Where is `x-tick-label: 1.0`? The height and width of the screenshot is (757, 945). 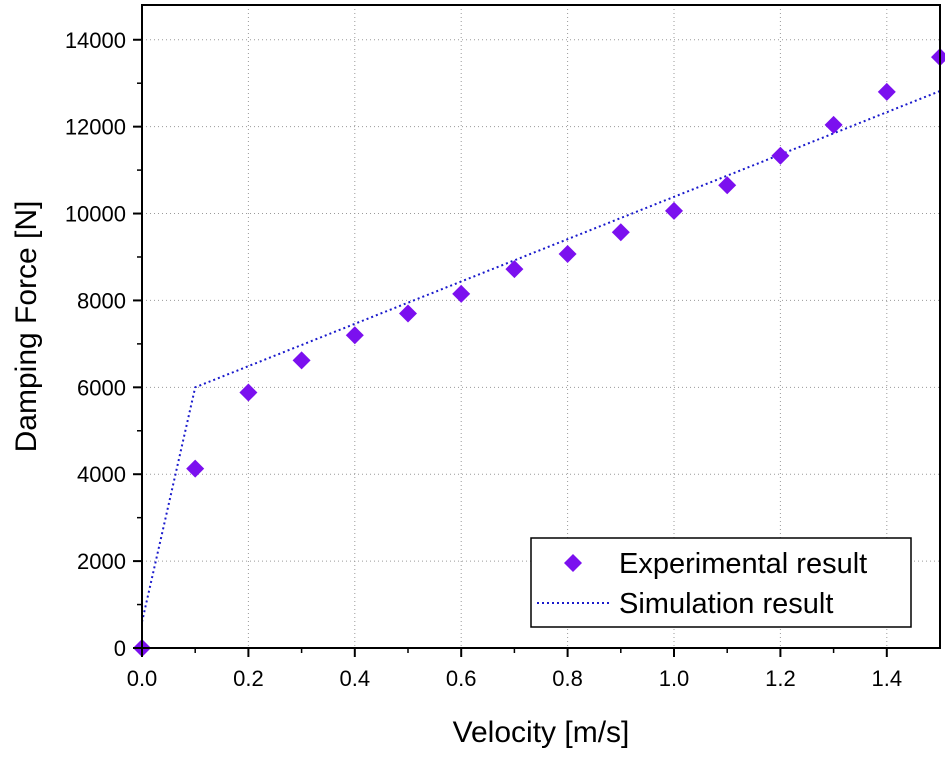
x-tick-label: 1.0 is located at coordinates (674, 678).